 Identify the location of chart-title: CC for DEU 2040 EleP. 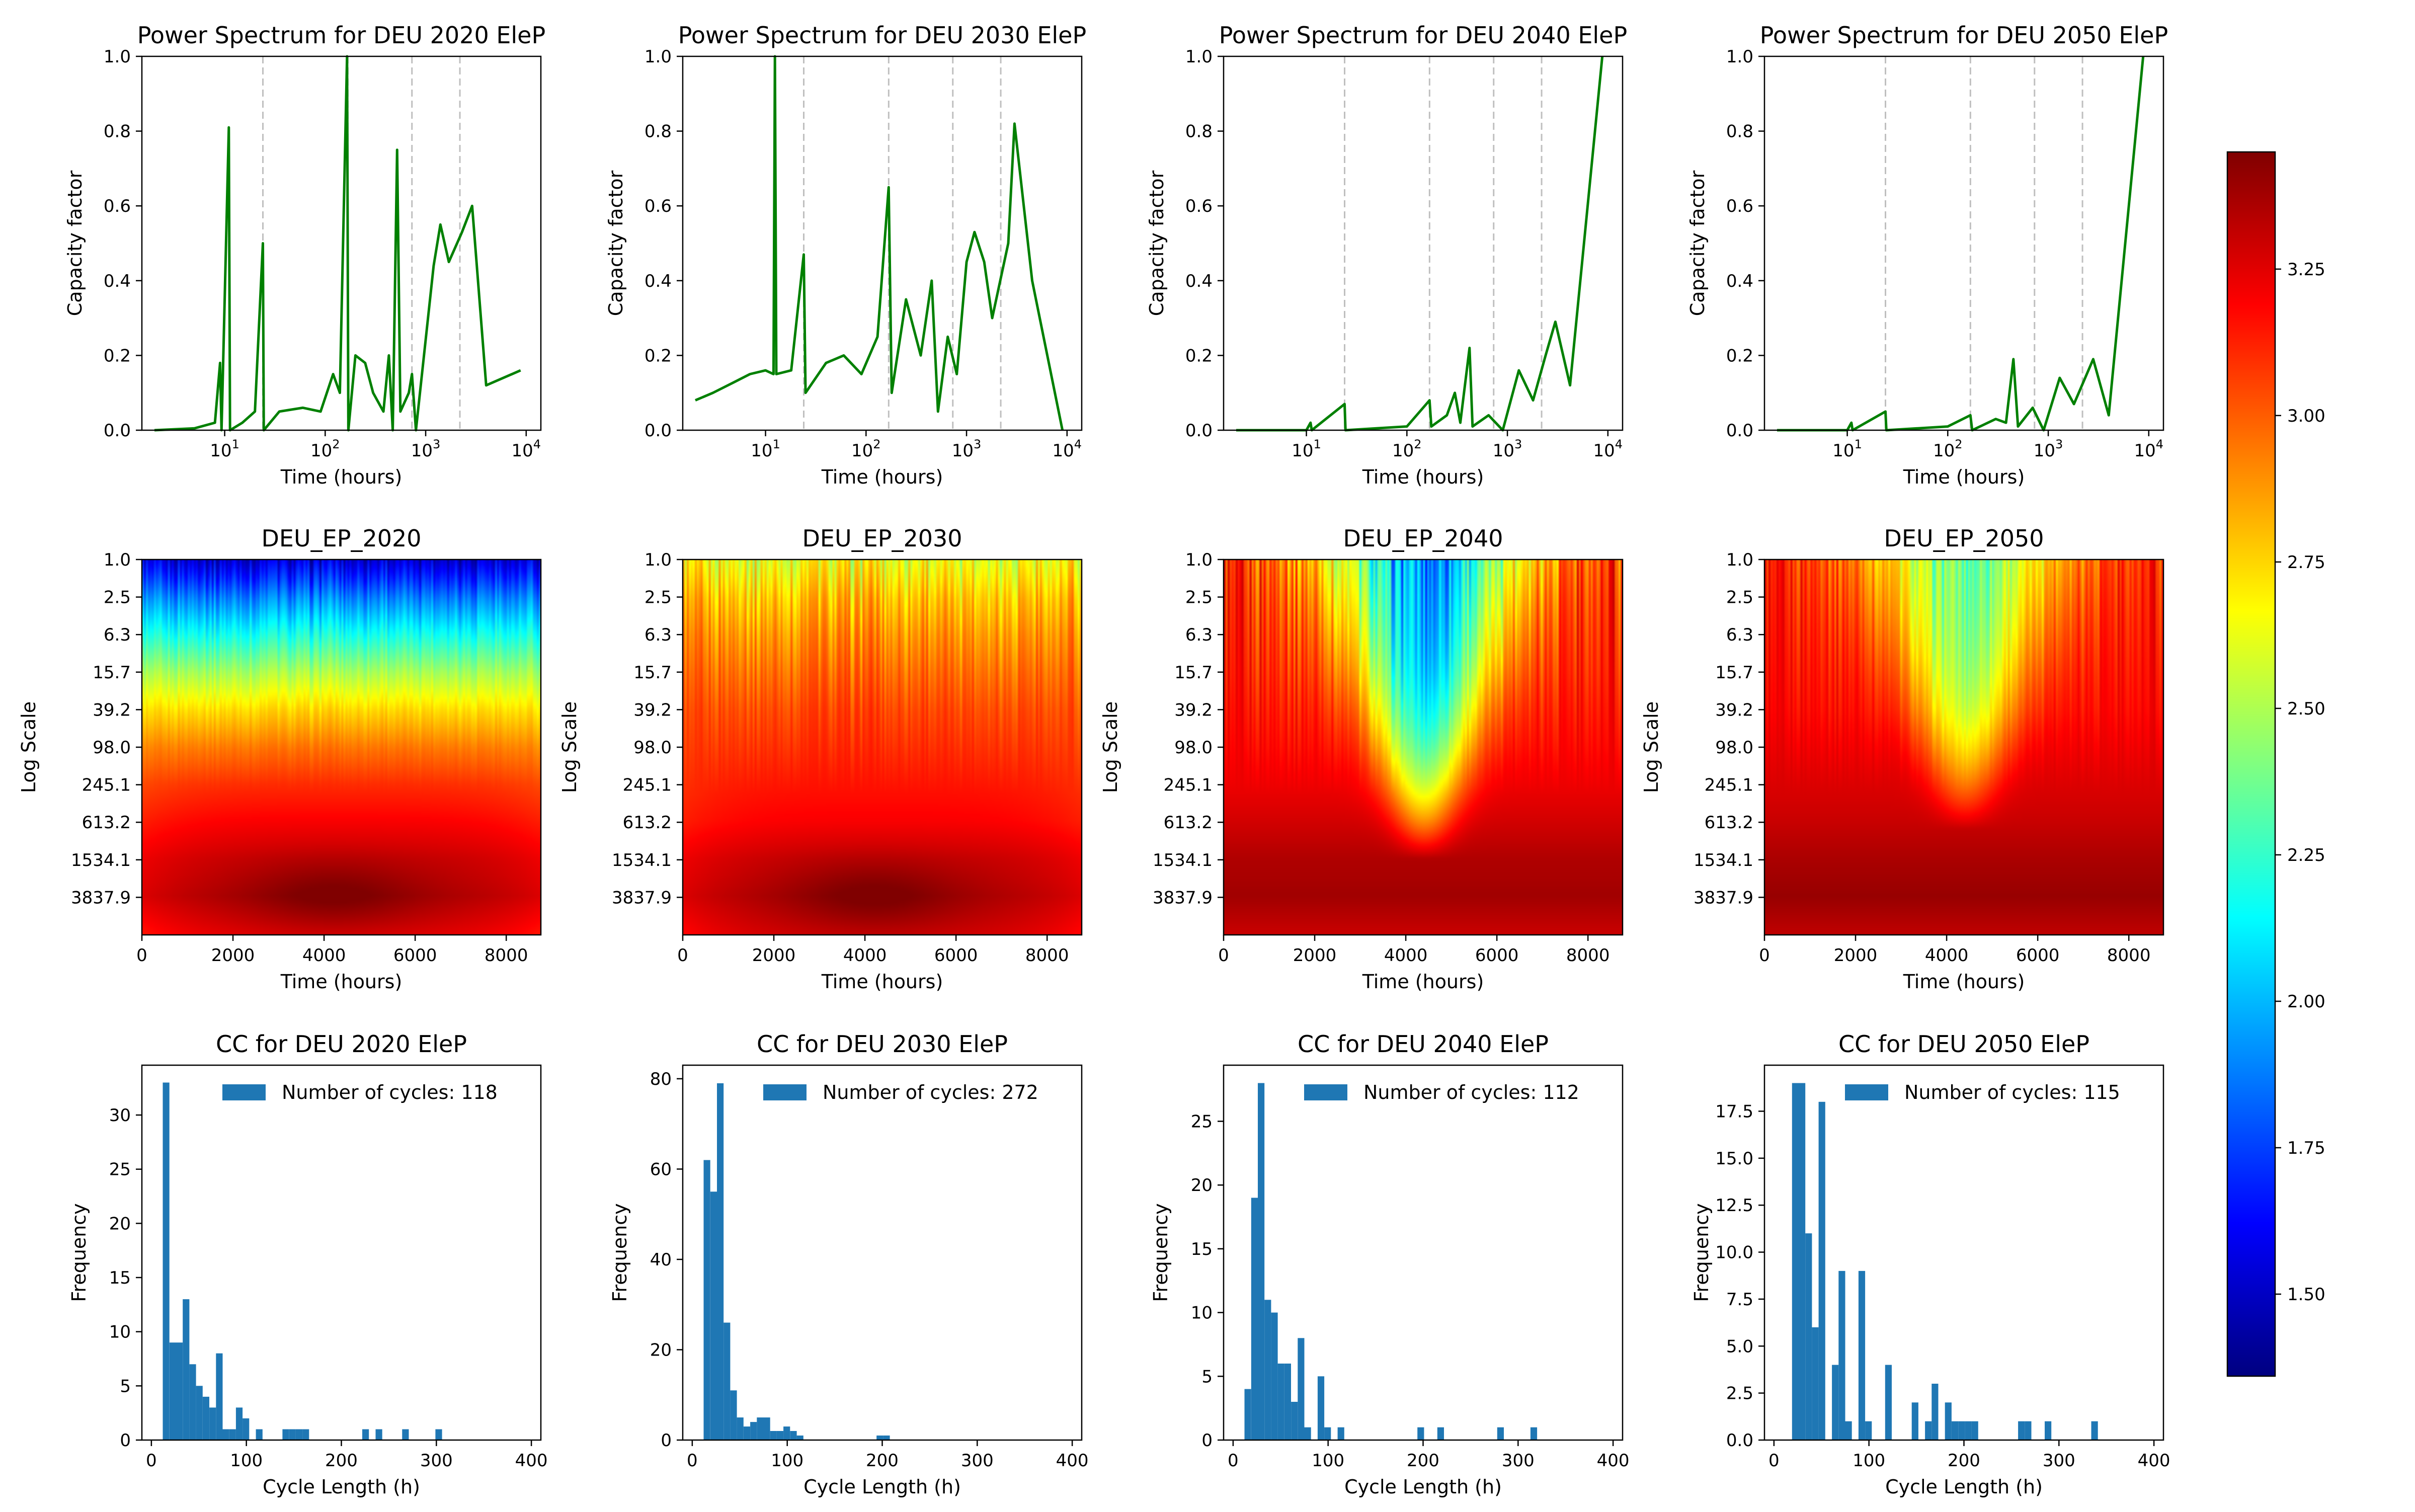
(1423, 1044).